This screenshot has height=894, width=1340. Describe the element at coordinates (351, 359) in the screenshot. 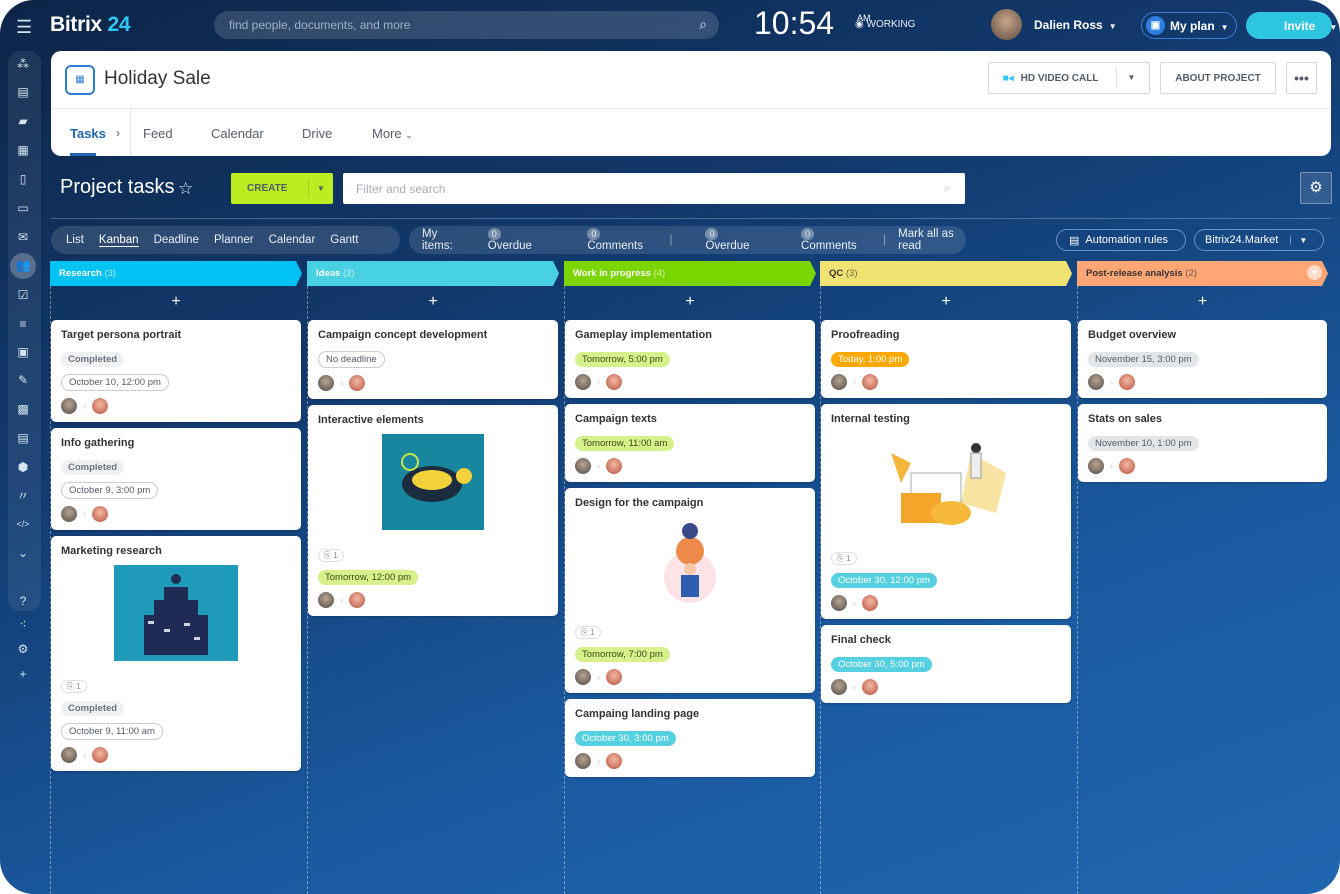

I see `deadline-badge: No deadline` at that location.